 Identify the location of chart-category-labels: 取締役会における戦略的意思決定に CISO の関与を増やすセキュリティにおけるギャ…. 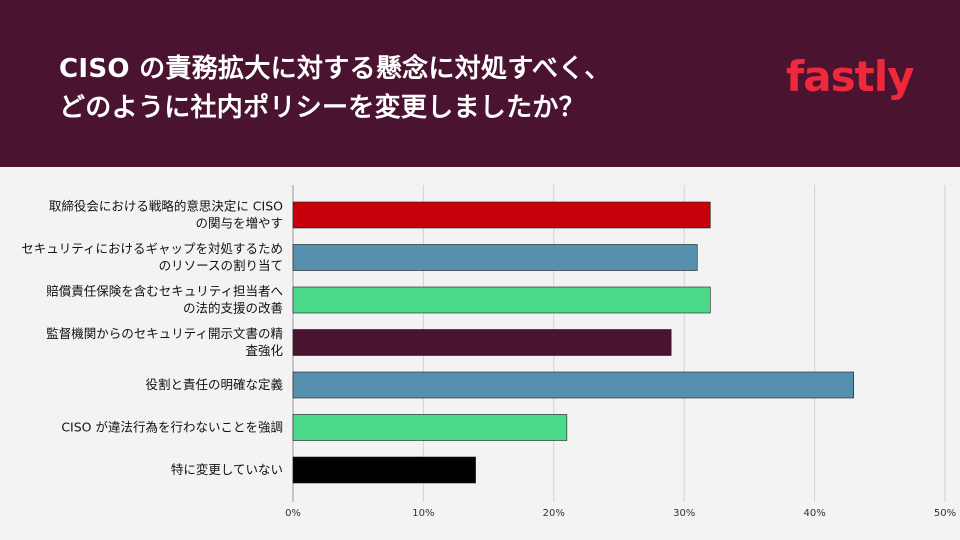
(152, 338).